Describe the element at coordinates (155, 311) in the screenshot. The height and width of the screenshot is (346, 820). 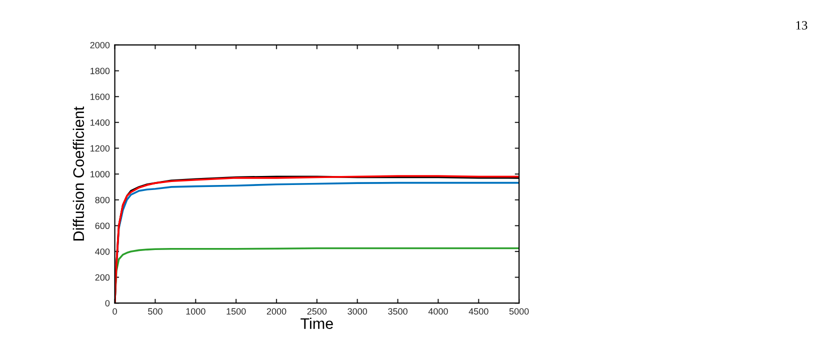
I see `x-tick-label: 500` at that location.